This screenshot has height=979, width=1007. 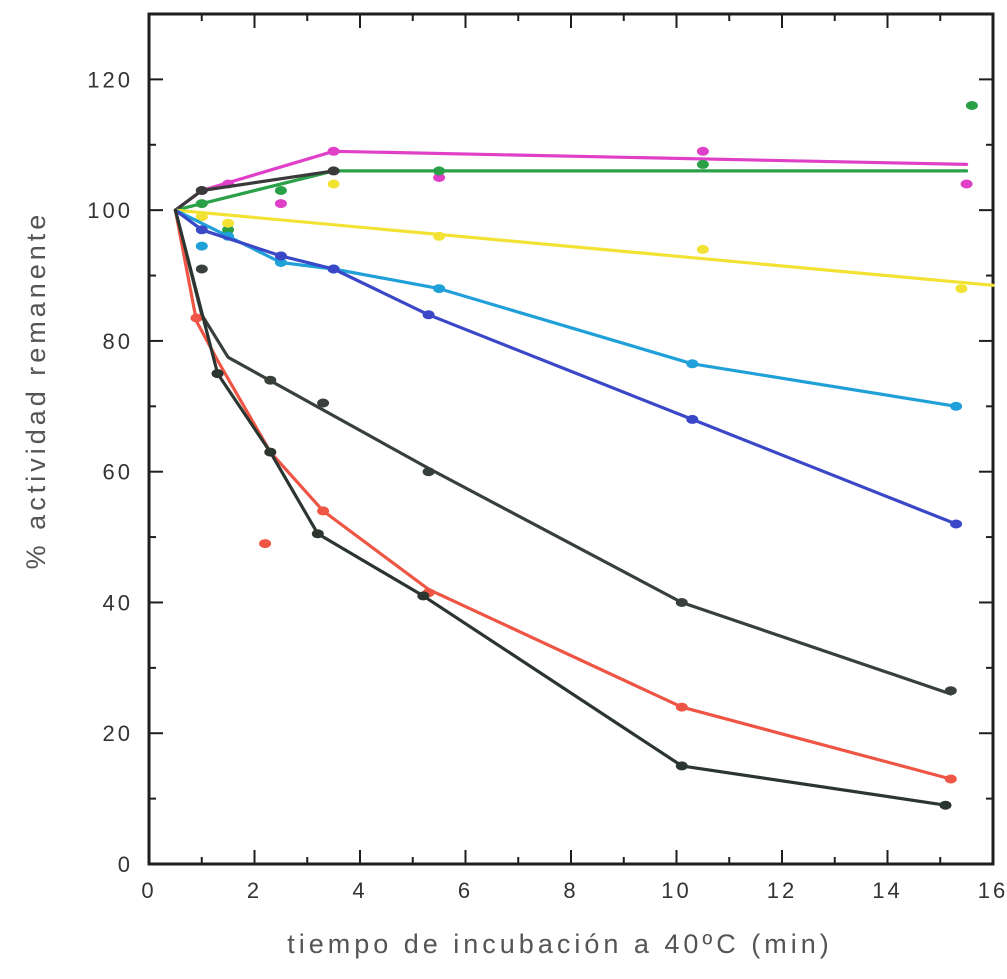 What do you see at coordinates (992, 890) in the screenshot?
I see `x-tick-label: 16` at bounding box center [992, 890].